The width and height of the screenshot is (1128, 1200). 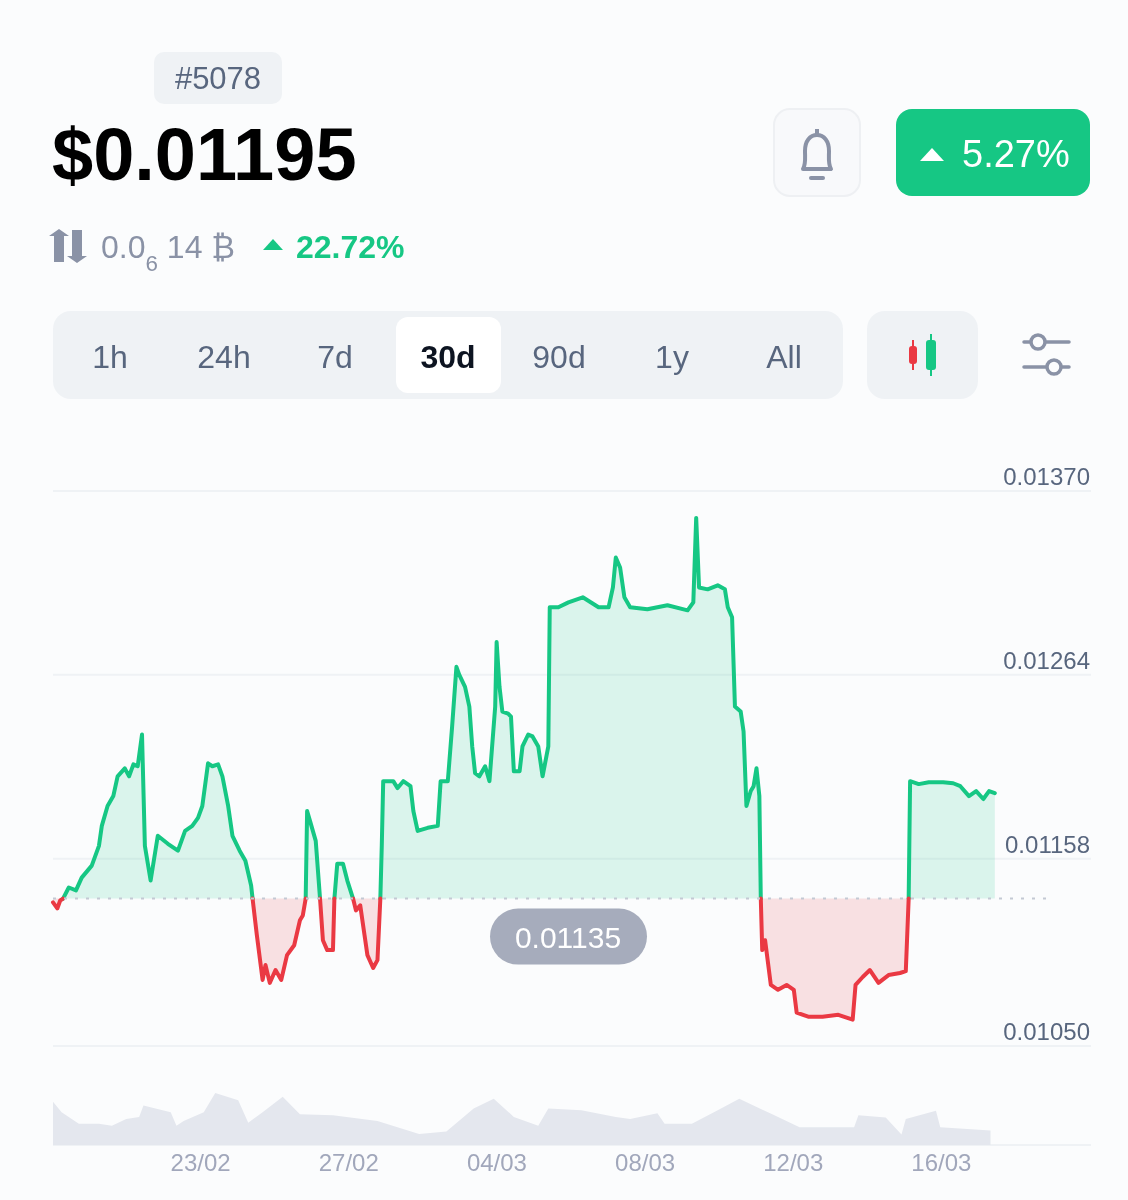 What do you see at coordinates (1046, 660) in the screenshot?
I see `y-tick-label: 0.01264` at bounding box center [1046, 660].